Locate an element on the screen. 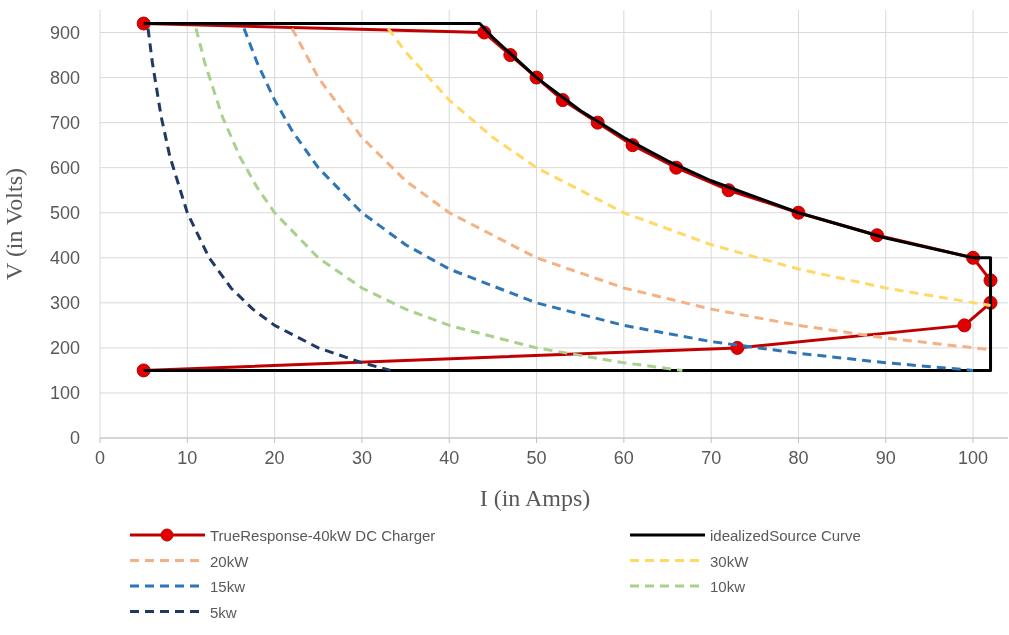 Image resolution: width=1009 pixels, height=635 pixels. legend-label: idealizedSource Curve is located at coordinates (785, 535).